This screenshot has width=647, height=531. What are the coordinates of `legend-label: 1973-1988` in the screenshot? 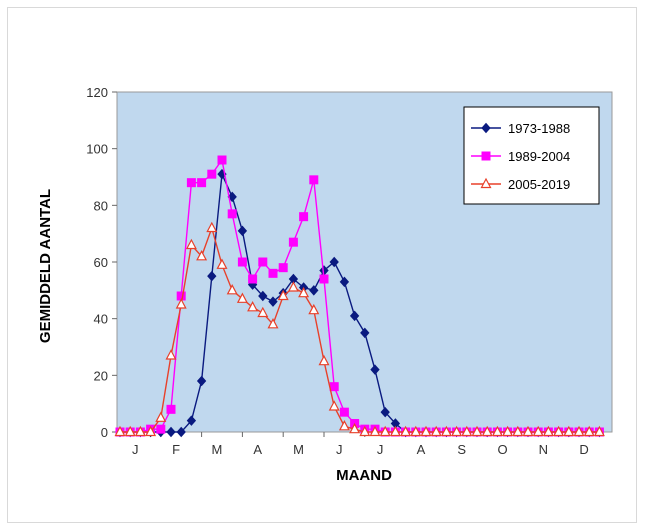 It's located at (539, 128).